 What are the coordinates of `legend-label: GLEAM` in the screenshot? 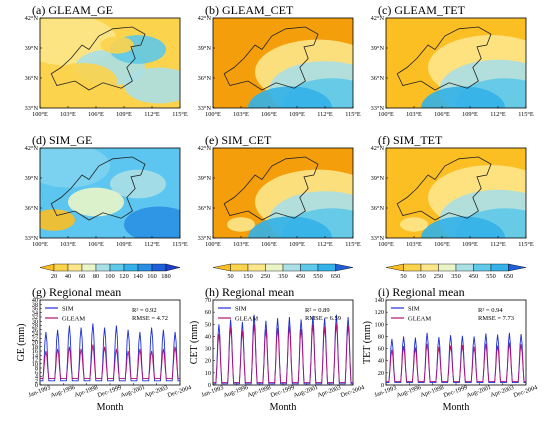 It's located at (73, 318).